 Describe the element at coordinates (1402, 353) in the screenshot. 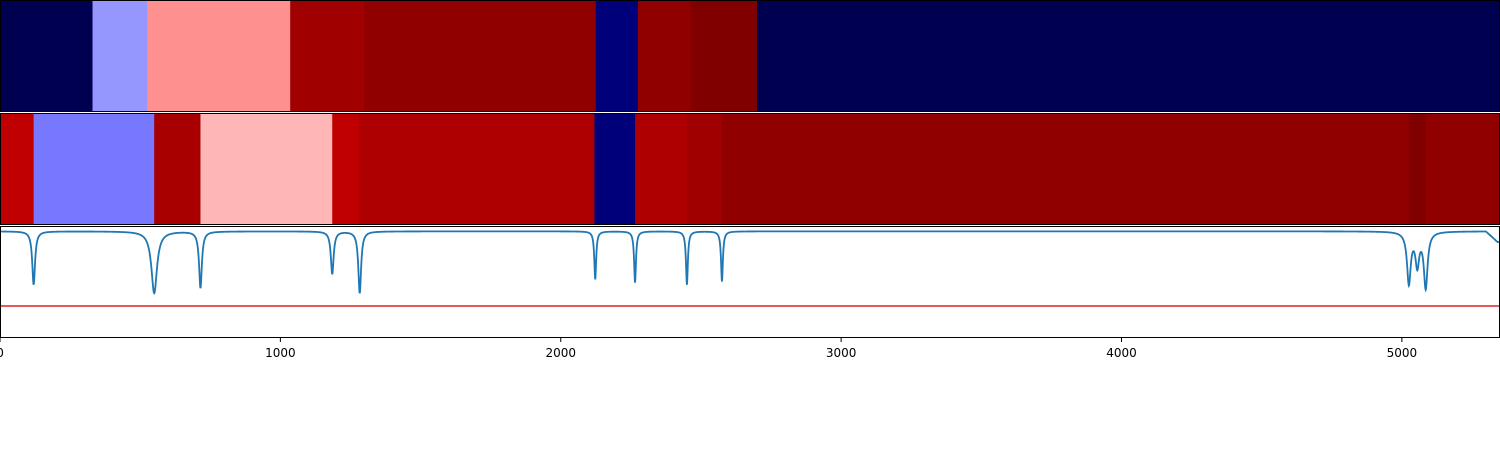

I see `x-tick-label: 5000` at that location.